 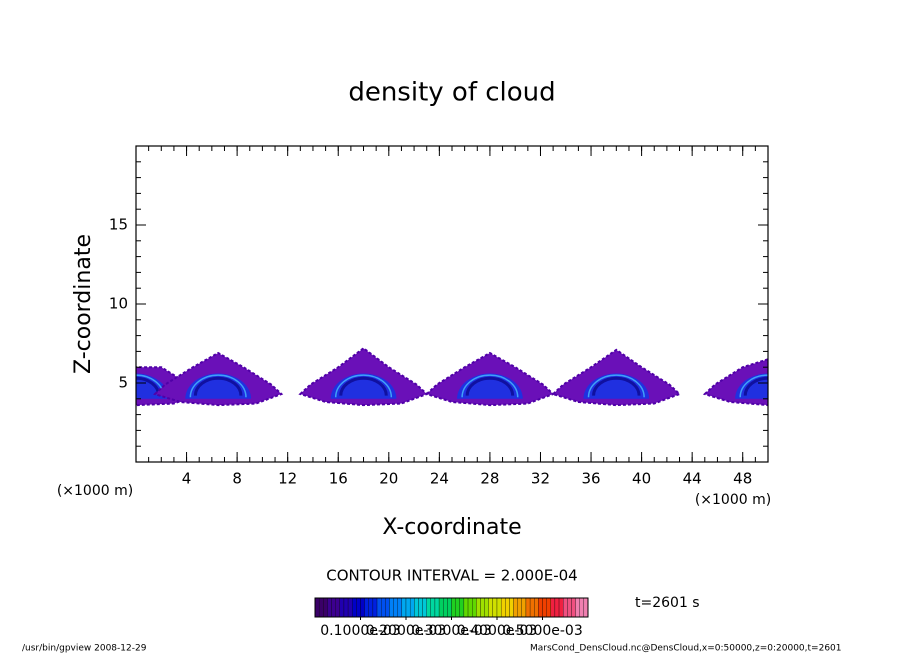 What do you see at coordinates (452, 376) in the screenshot?
I see `contour-area` at bounding box center [452, 376].